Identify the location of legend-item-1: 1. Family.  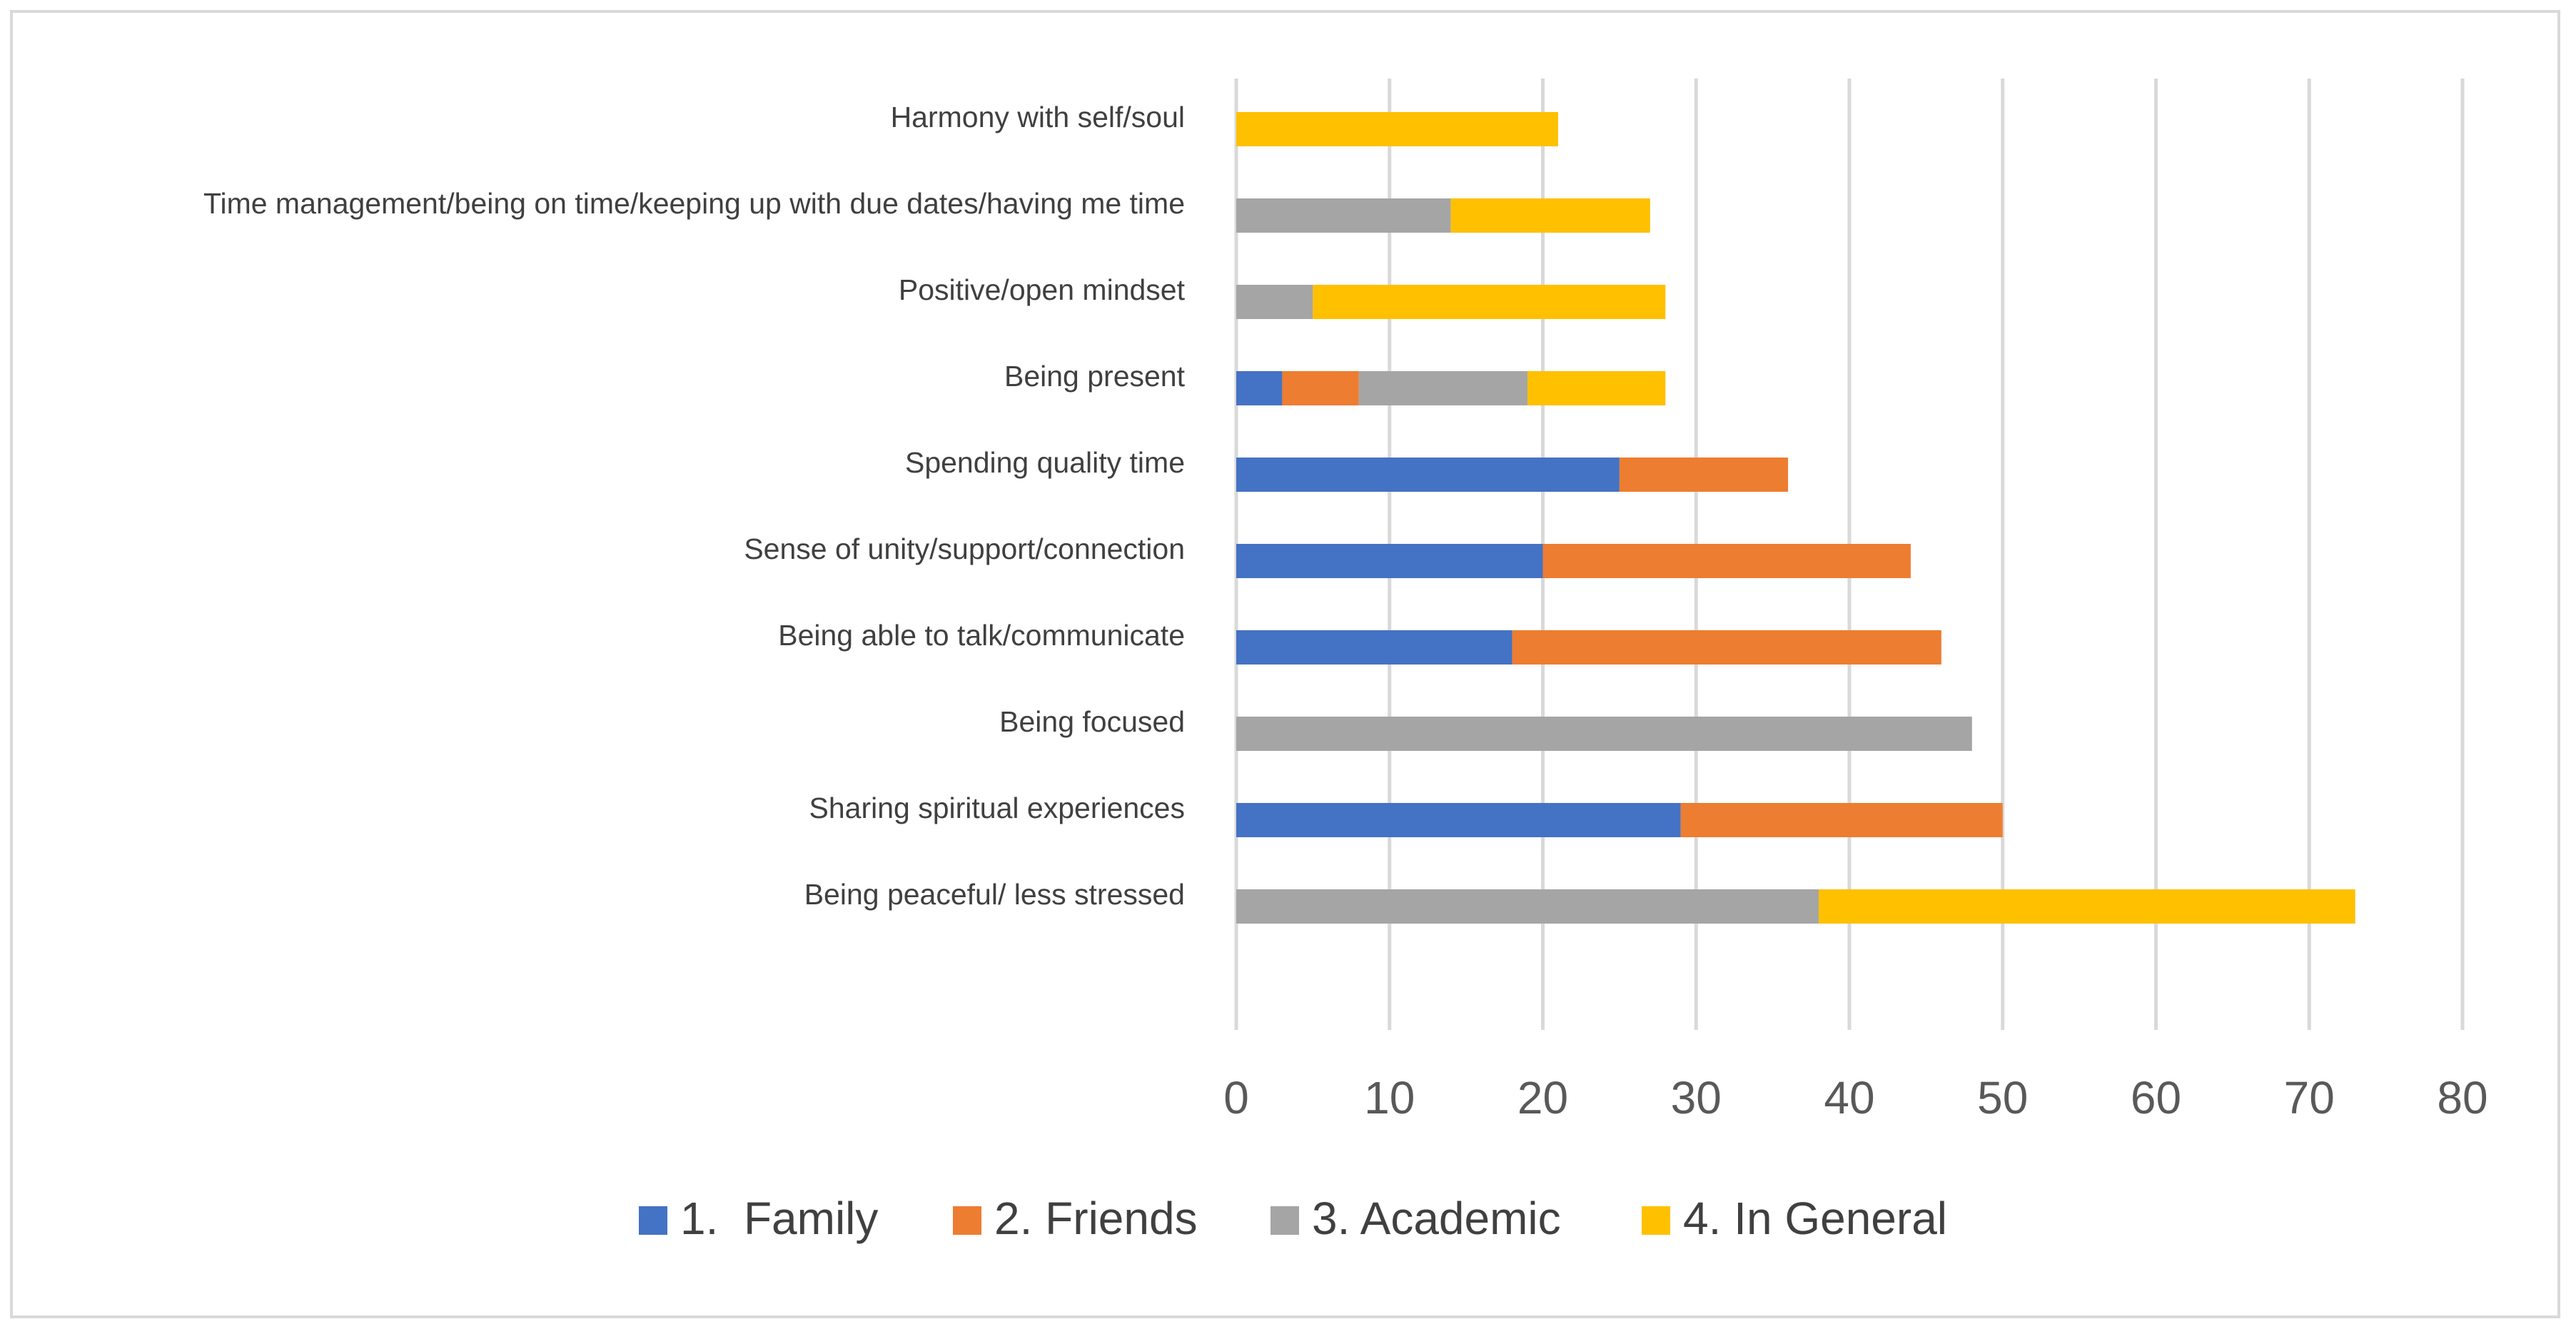
(758, 1218).